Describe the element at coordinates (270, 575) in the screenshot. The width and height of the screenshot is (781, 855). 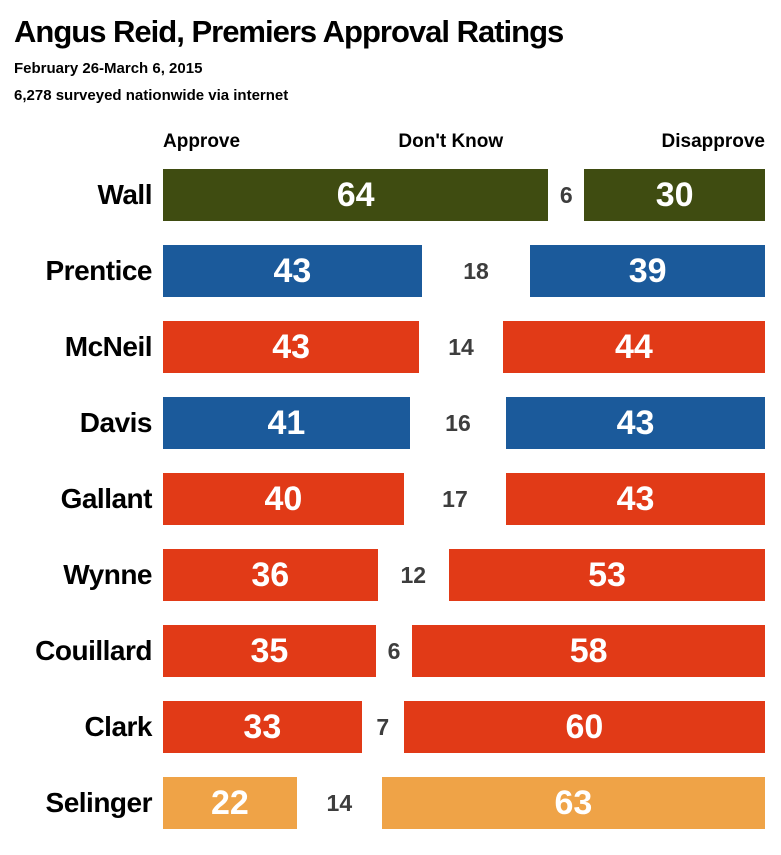
I see `approve-bar: 36` at that location.